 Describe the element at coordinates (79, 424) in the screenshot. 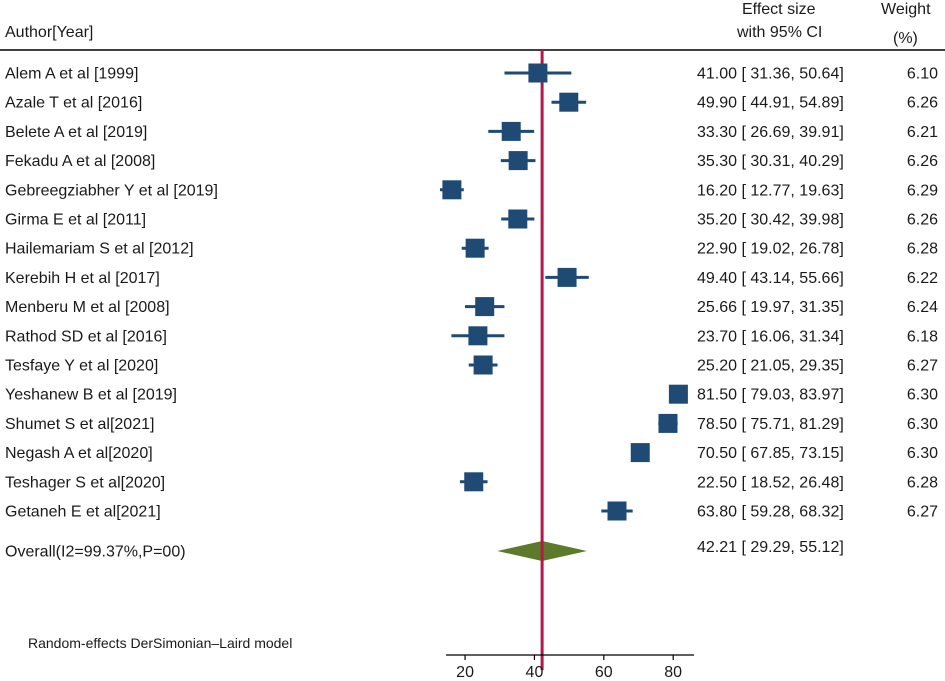

I see `study-author-label: Shumet S et al[2021]` at that location.